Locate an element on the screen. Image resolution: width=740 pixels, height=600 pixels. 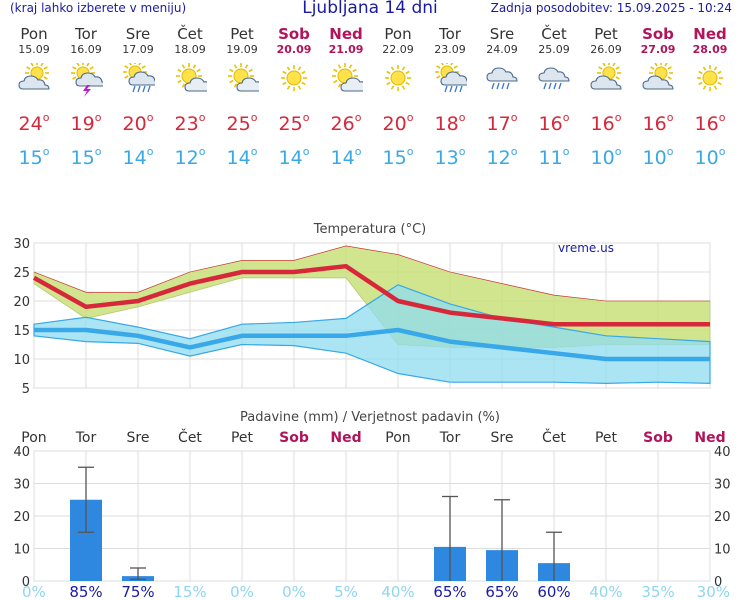
max-temperature: 25o is located at coordinates (294, 123).